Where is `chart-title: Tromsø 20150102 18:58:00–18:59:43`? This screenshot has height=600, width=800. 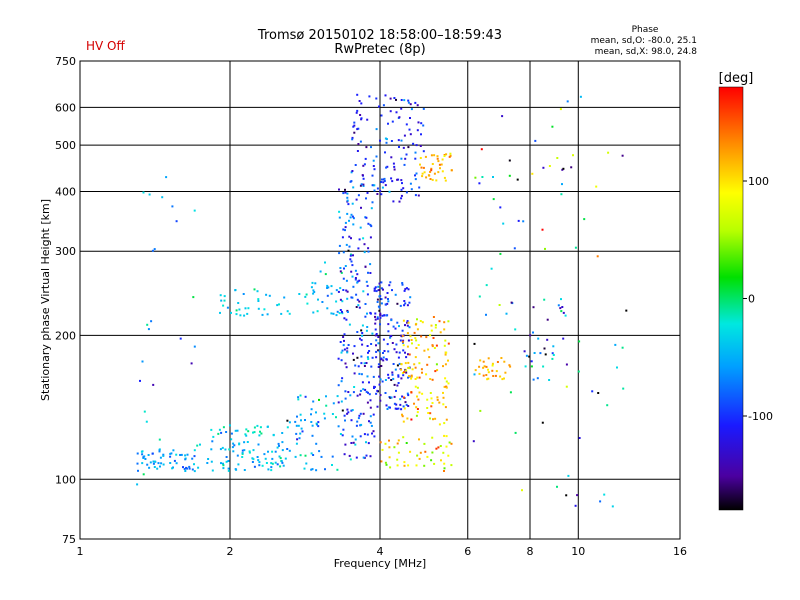
chart-title: Tromsø 20150102 18:58:00–18:59:43 is located at coordinates (379, 35).